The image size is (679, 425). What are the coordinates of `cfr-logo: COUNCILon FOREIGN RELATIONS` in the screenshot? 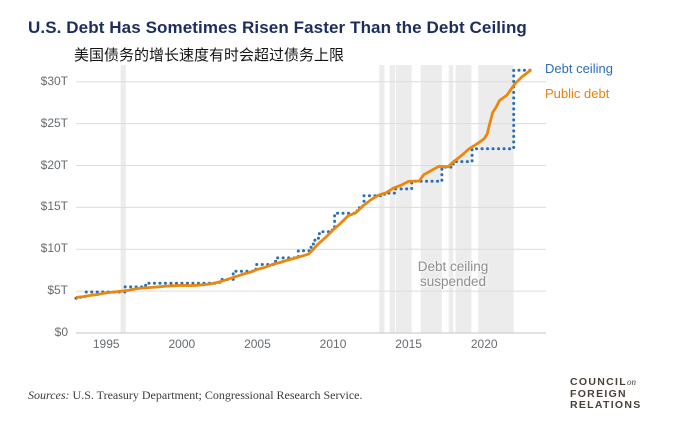 It's located at (606, 394).